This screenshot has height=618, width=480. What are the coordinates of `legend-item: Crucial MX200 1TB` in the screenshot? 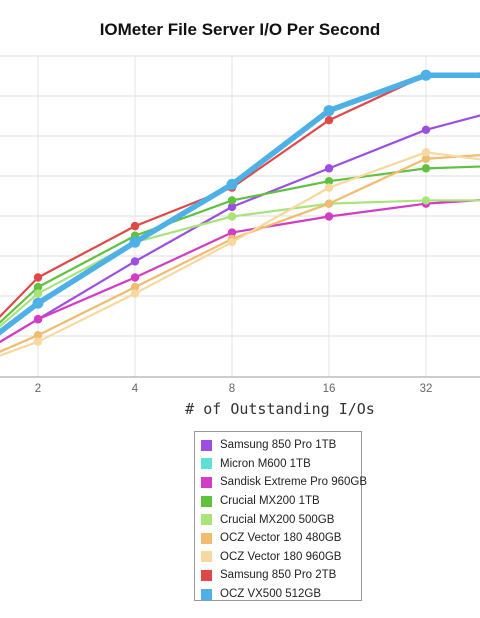 It's located at (281, 501).